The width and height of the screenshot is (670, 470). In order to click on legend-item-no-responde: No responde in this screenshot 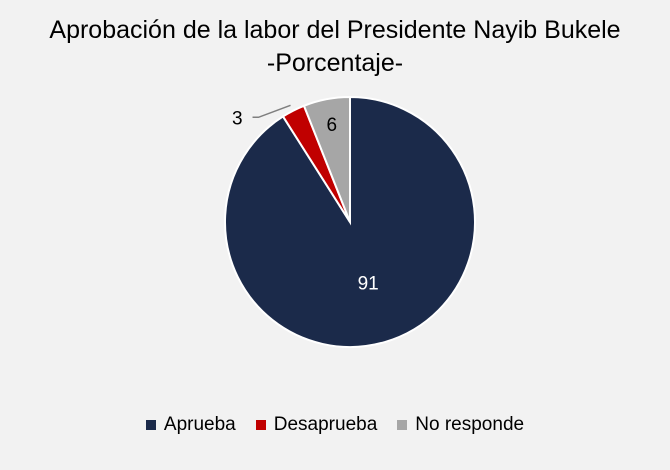, I will do `click(460, 425)`.